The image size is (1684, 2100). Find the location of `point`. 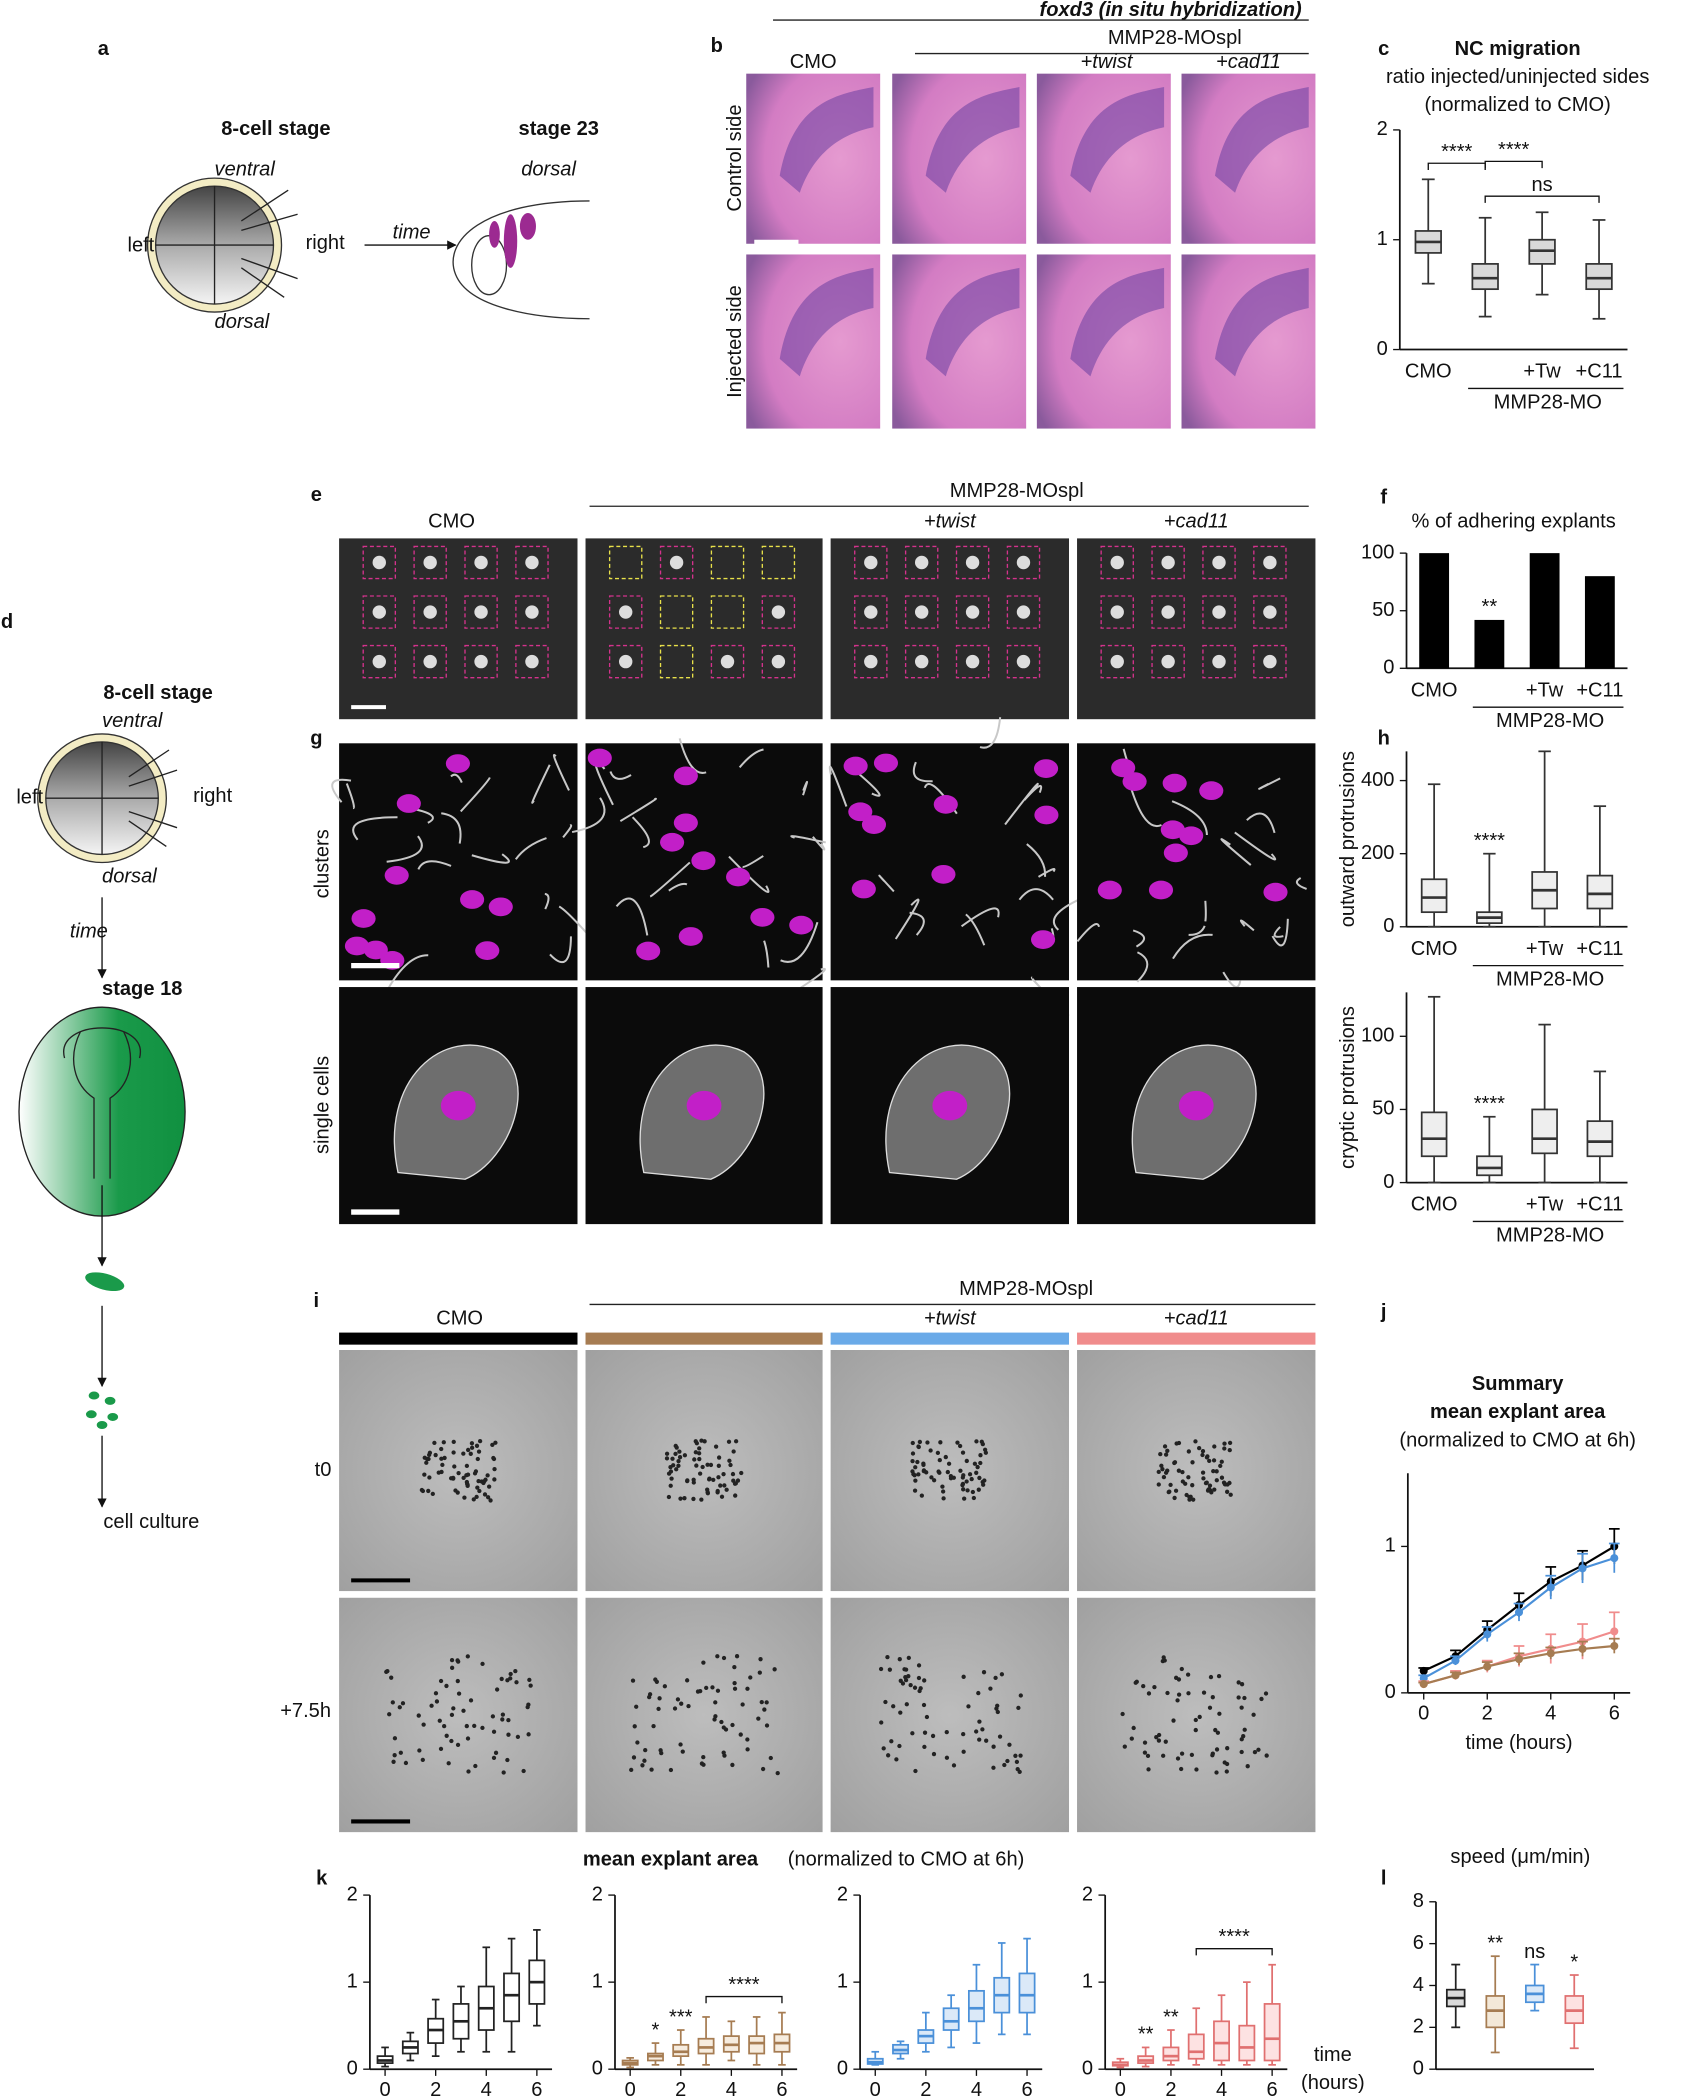

point is located at coordinates (1455, 1660).